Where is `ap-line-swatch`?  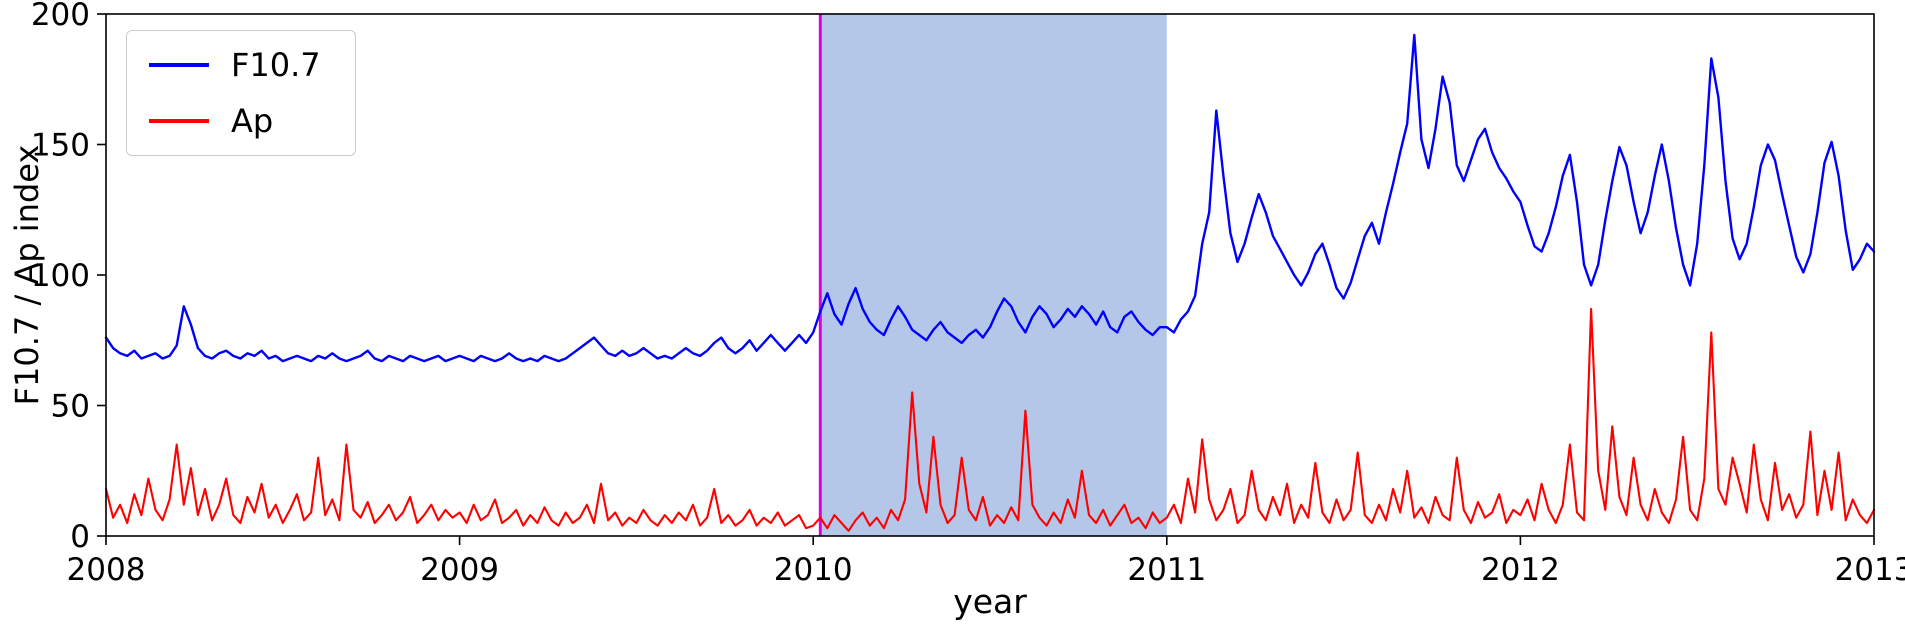 ap-line-swatch is located at coordinates (179, 121).